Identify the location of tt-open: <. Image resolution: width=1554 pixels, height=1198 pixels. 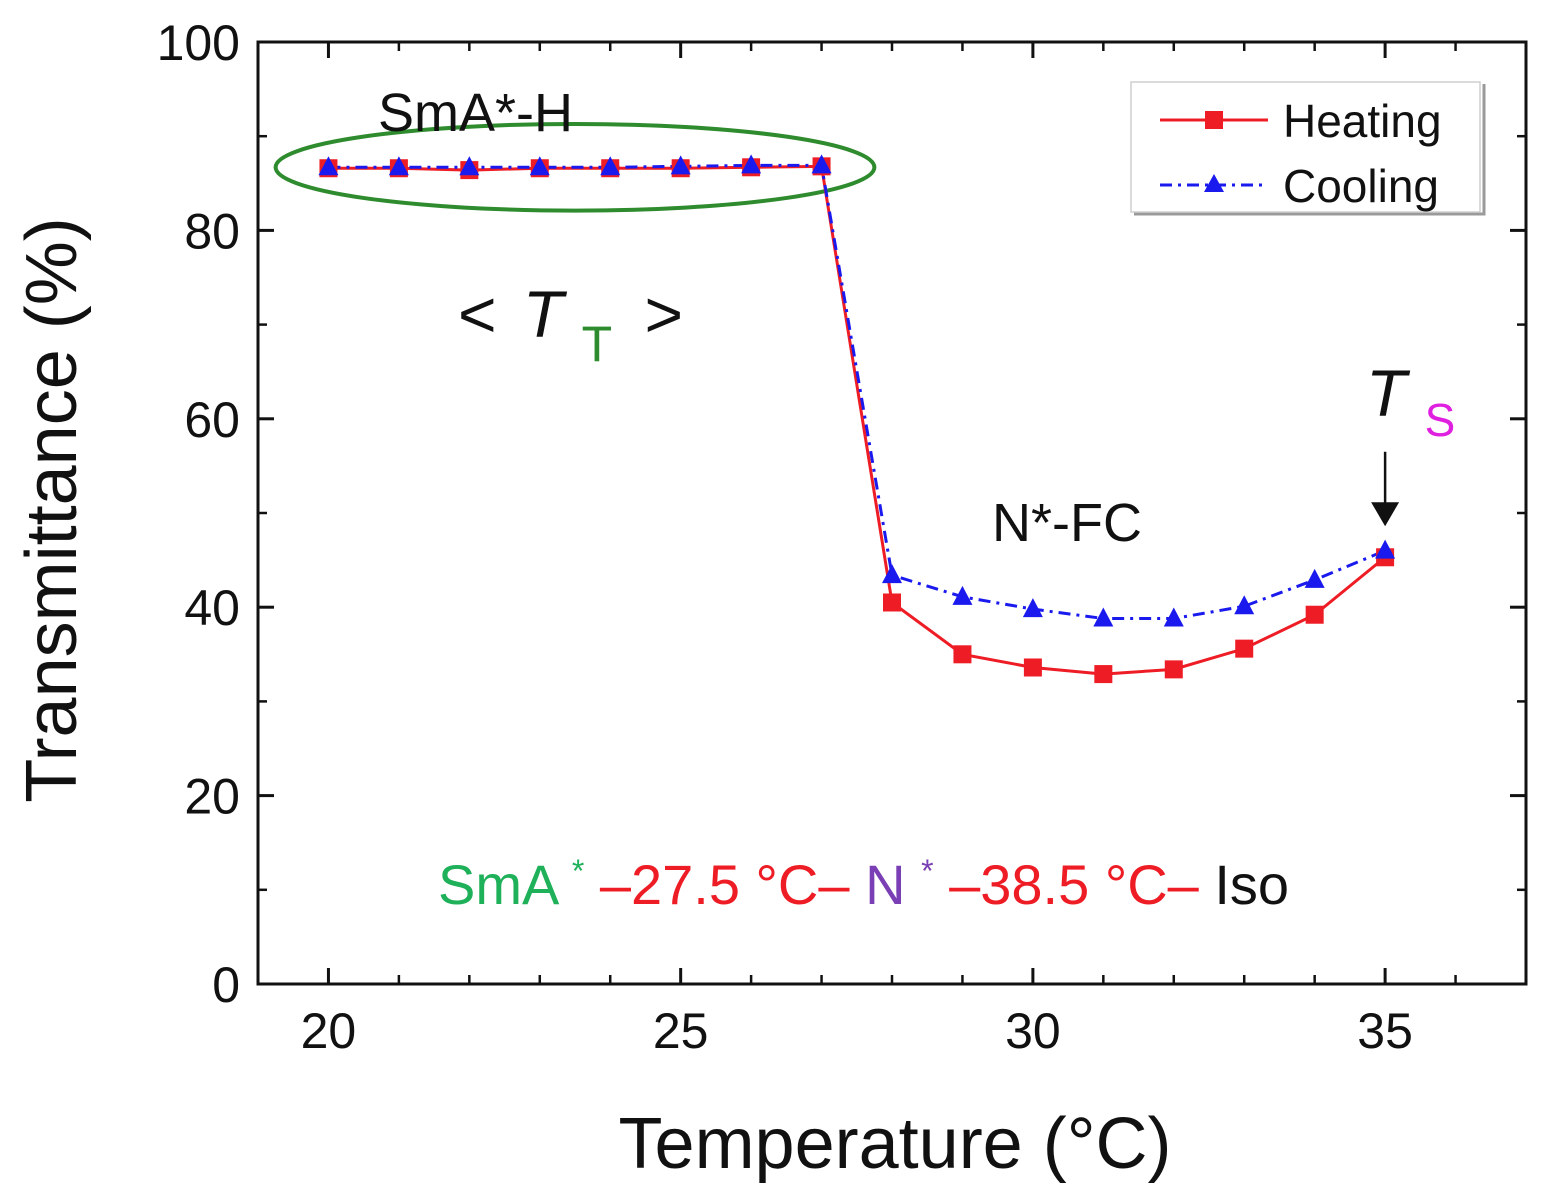
(477, 314).